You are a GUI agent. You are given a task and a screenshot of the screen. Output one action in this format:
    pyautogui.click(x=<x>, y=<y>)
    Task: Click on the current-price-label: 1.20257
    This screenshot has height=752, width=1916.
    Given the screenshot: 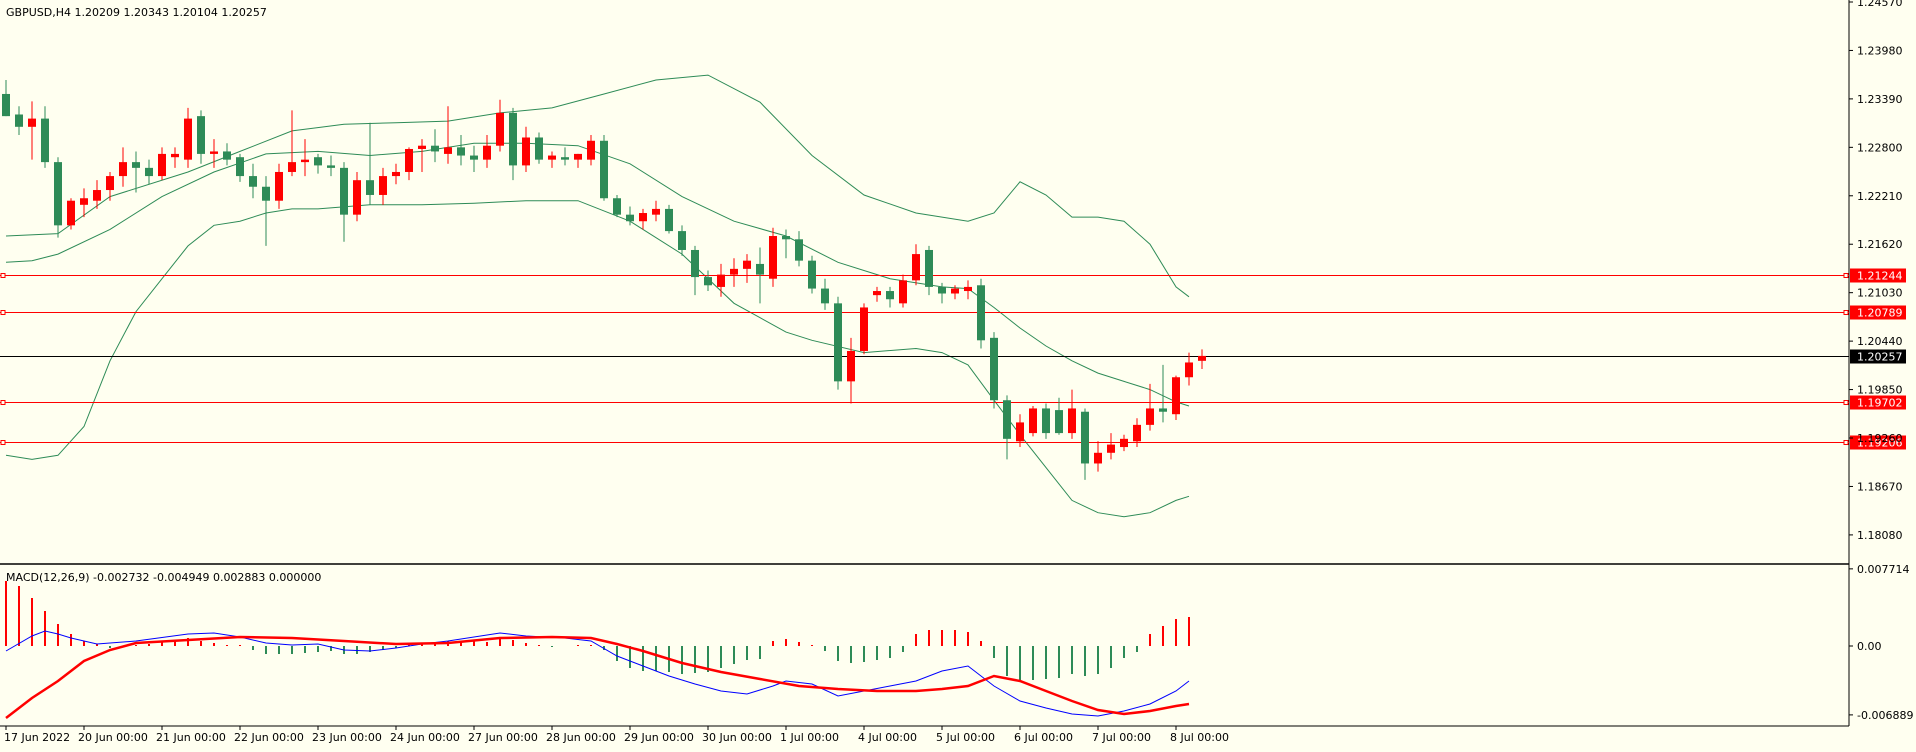 What is the action you would take?
    pyautogui.click(x=1880, y=357)
    